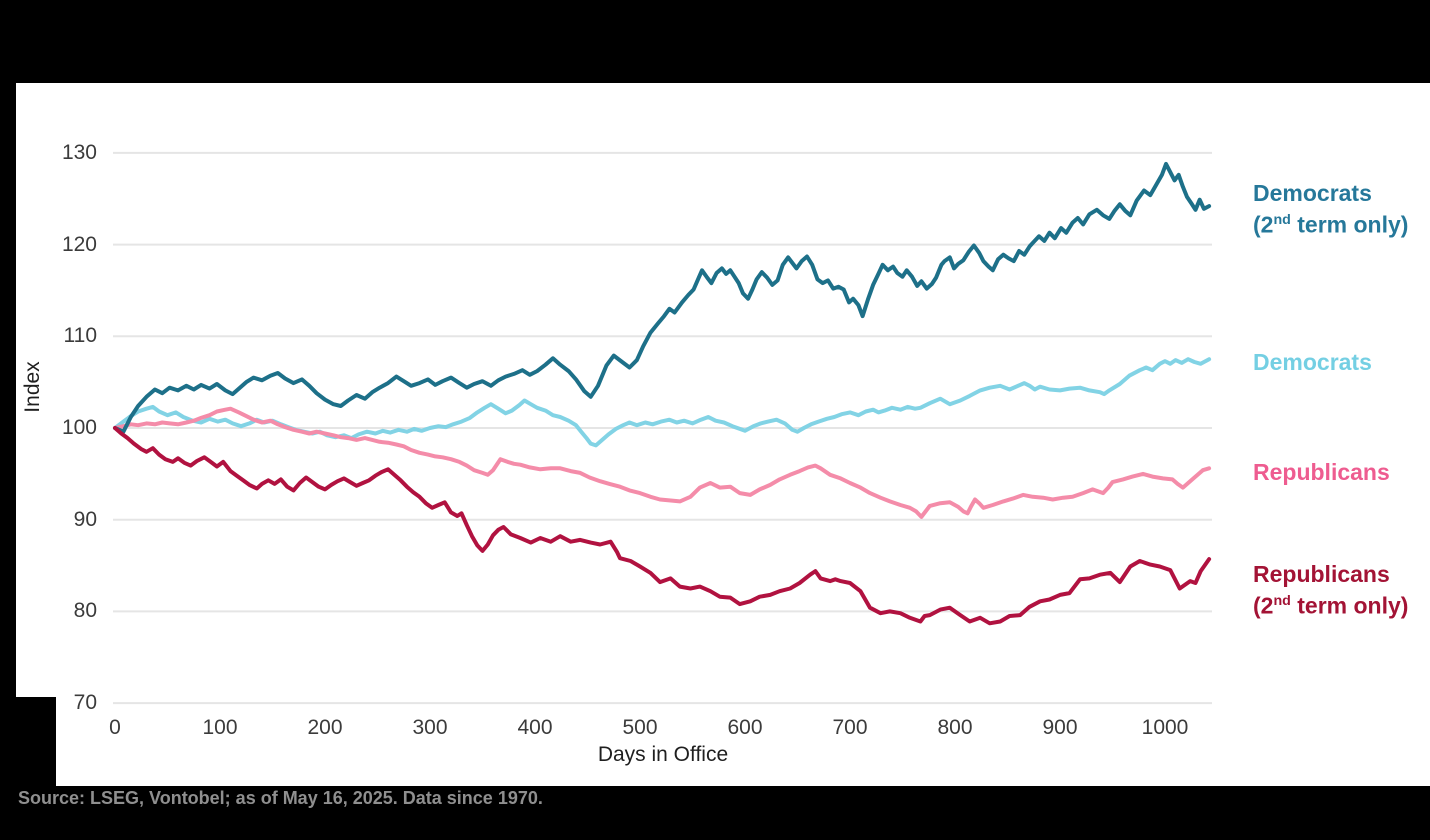  What do you see at coordinates (640, 727) in the screenshot?
I see `x-axis-tick-label-500: 500` at bounding box center [640, 727].